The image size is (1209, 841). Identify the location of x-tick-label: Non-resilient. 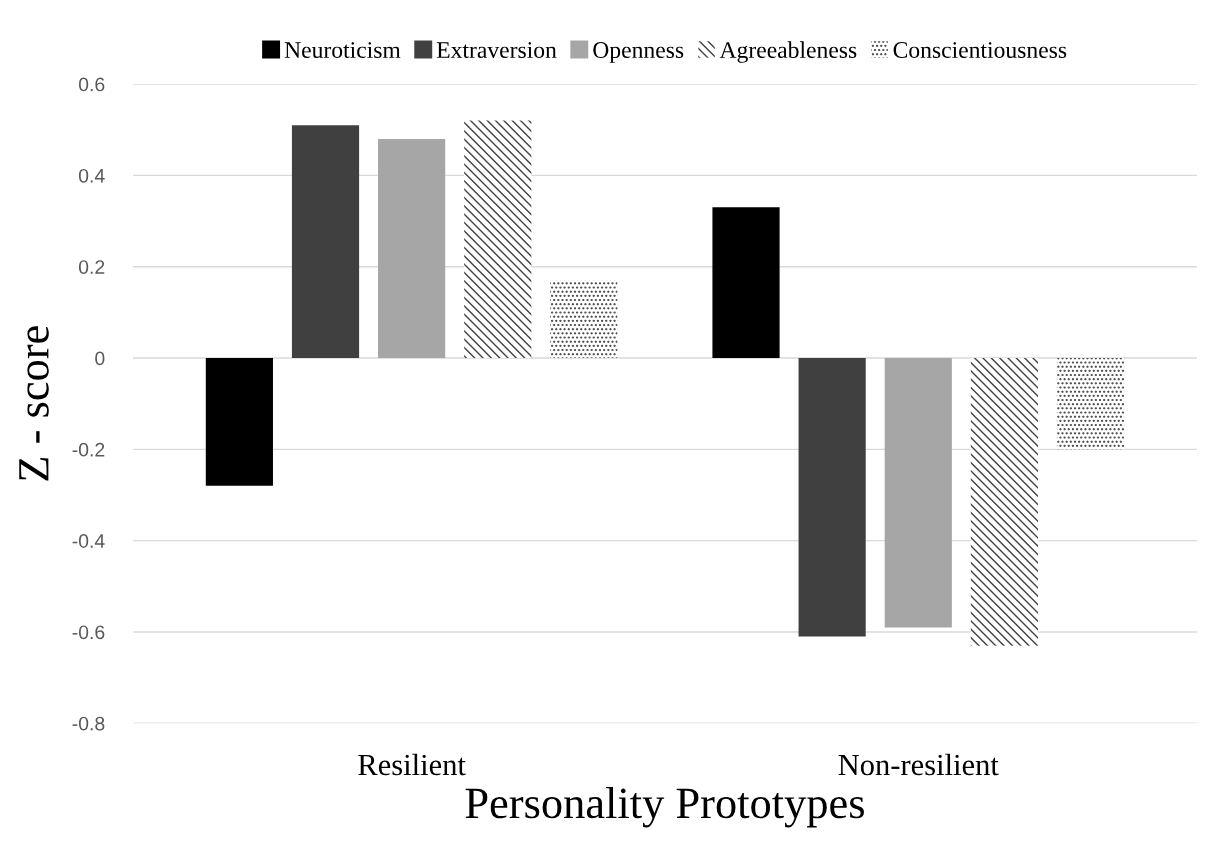
(918, 764).